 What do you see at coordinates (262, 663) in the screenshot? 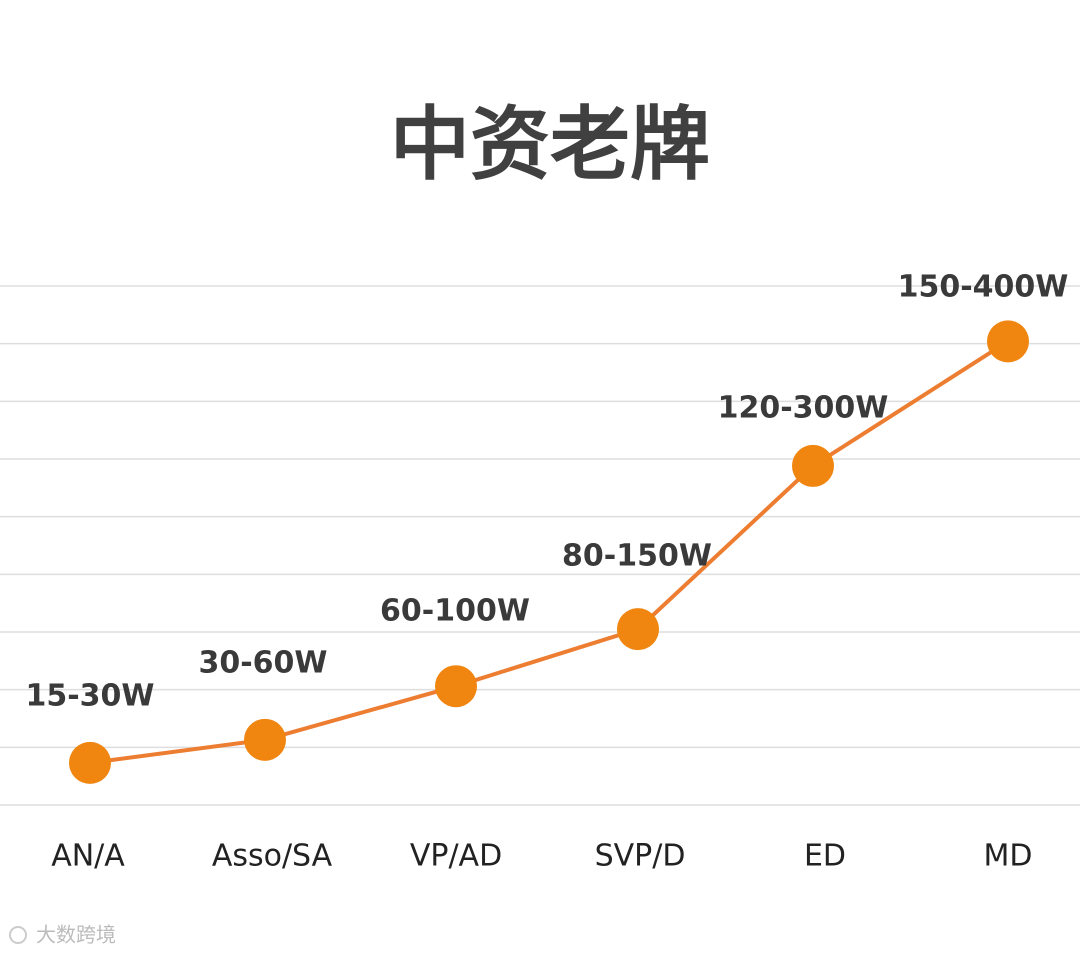
I see `point-label: 30-60W` at bounding box center [262, 663].